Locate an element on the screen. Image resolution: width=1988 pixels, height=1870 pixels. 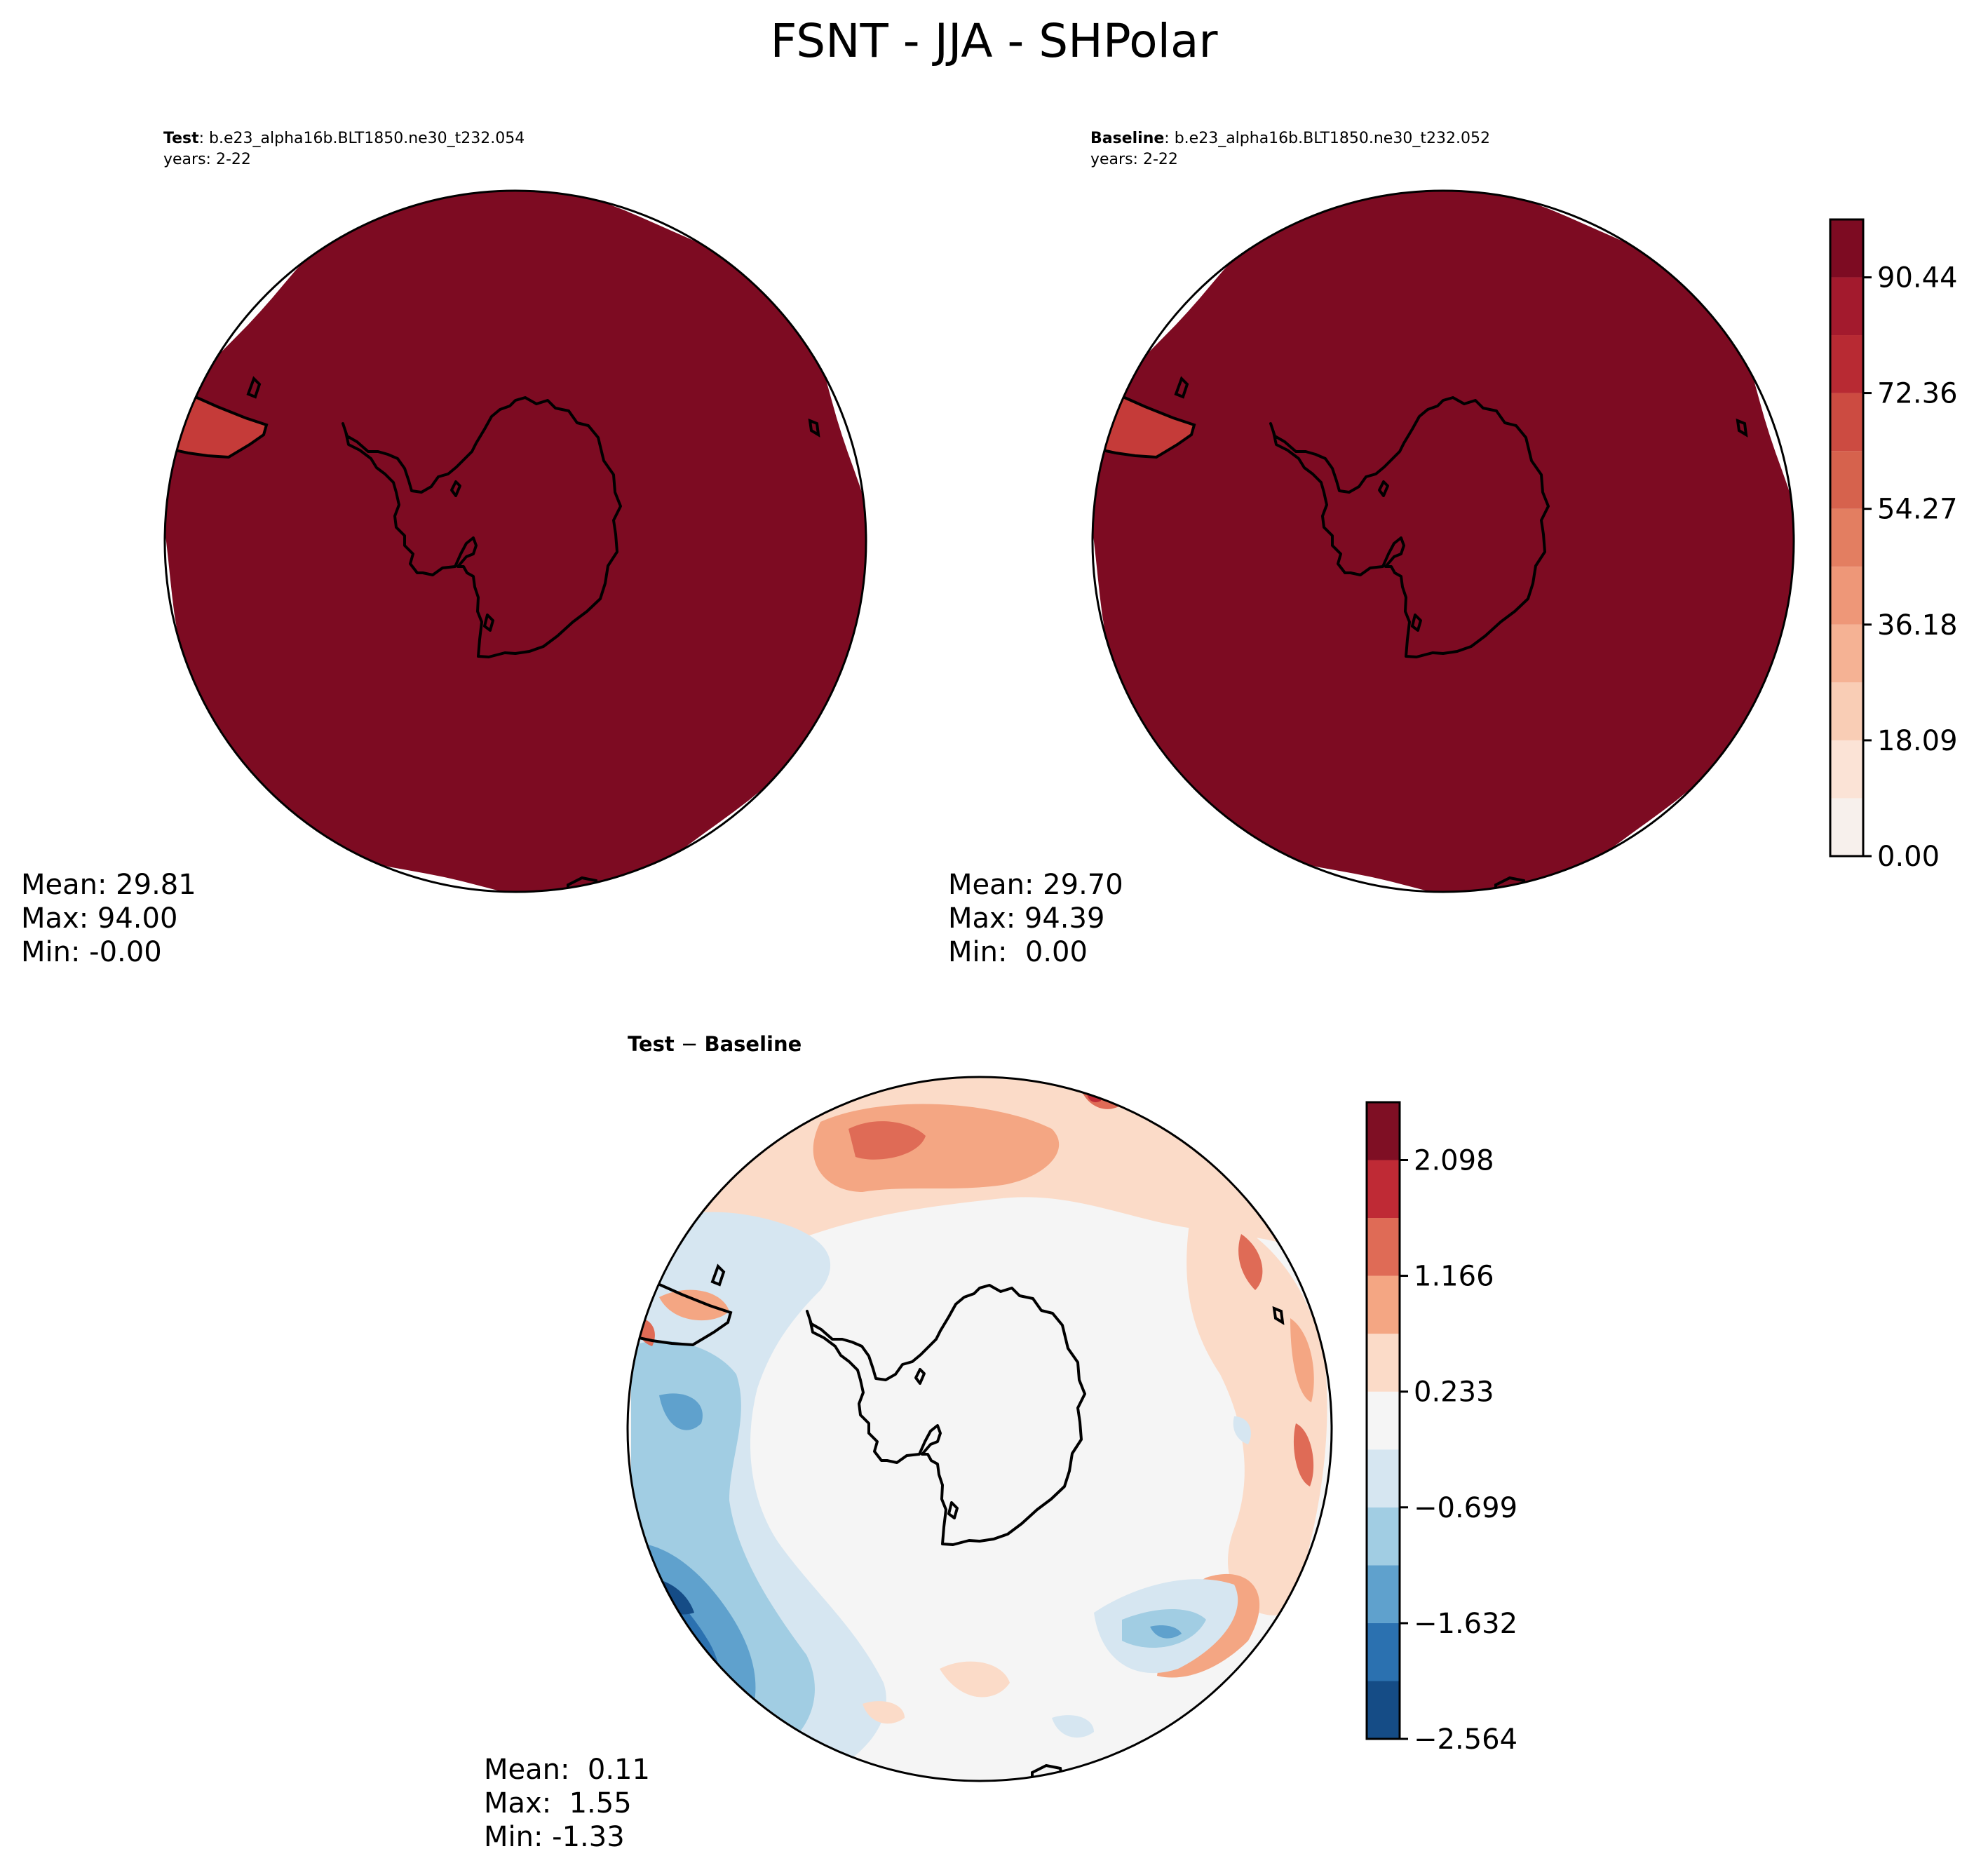
test-years: years: 2-22 is located at coordinates (207, 159).